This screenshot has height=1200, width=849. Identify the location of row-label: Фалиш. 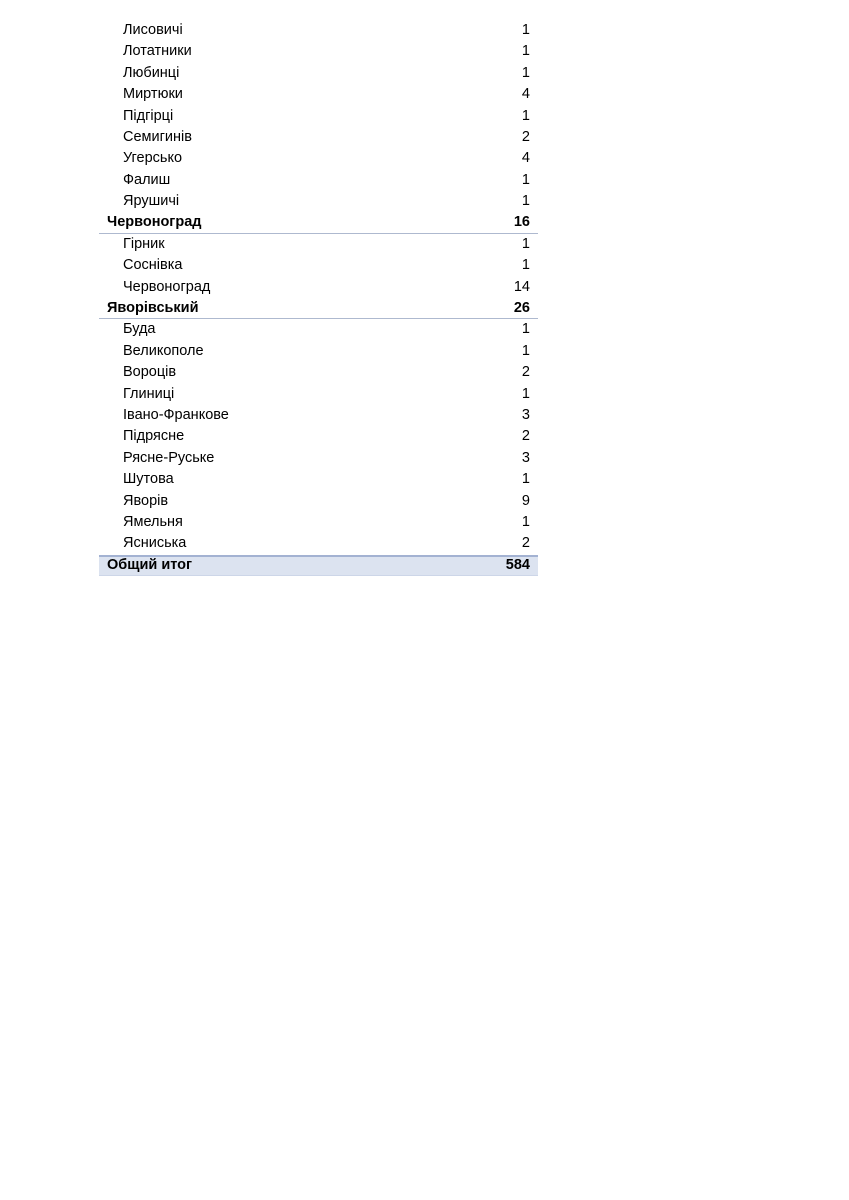
(147, 179).